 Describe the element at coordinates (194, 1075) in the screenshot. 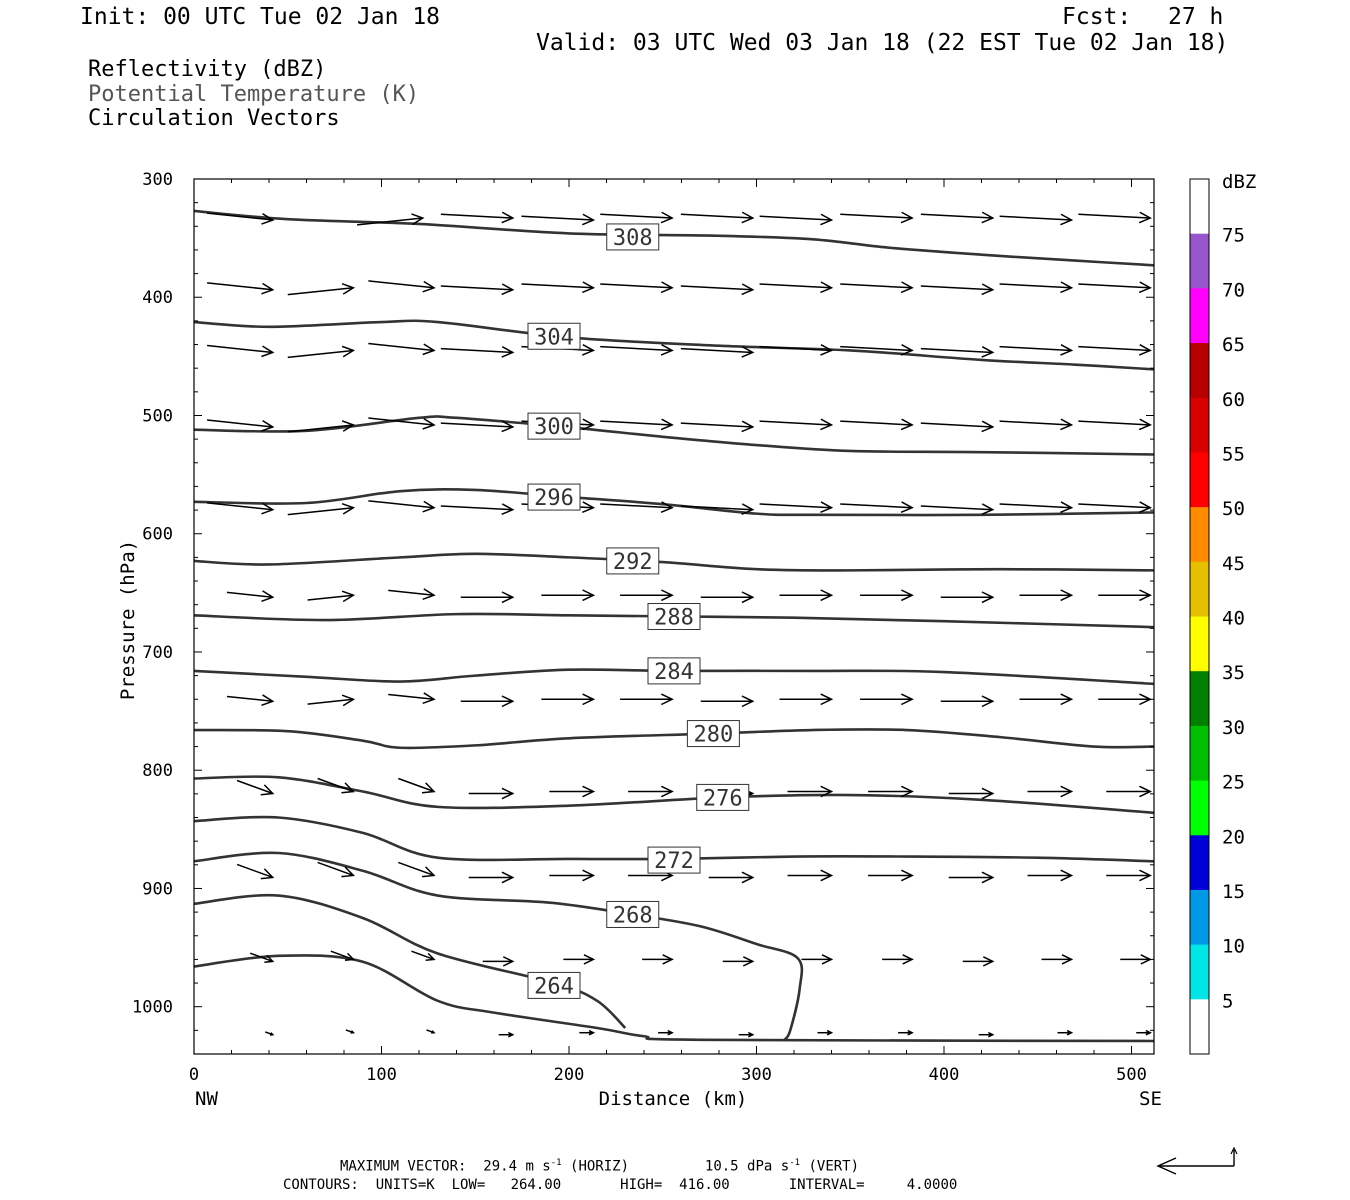

I see `x-tick-label: 0` at that location.